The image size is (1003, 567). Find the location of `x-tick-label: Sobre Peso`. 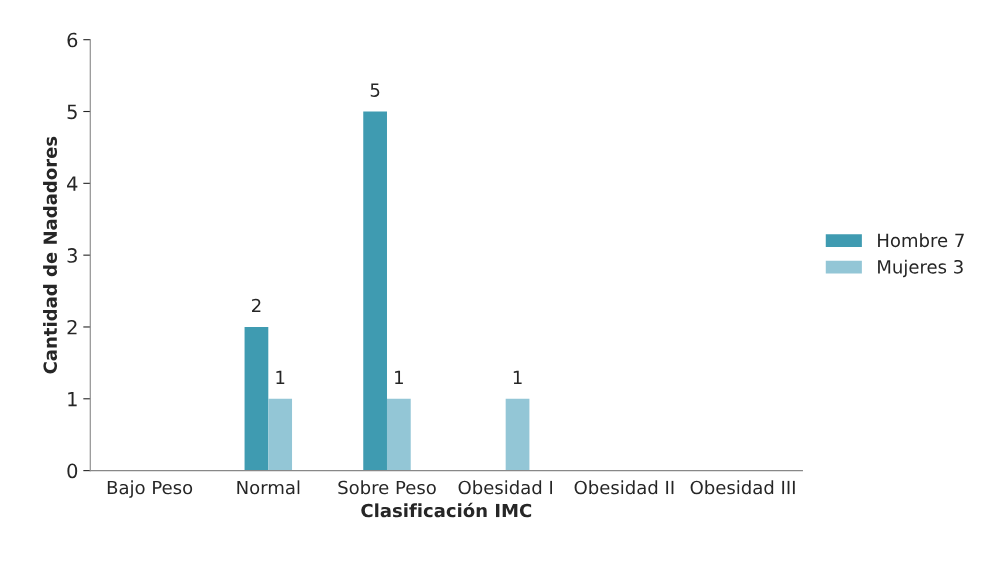

x-tick-label: Sobre Peso is located at coordinates (387, 487).